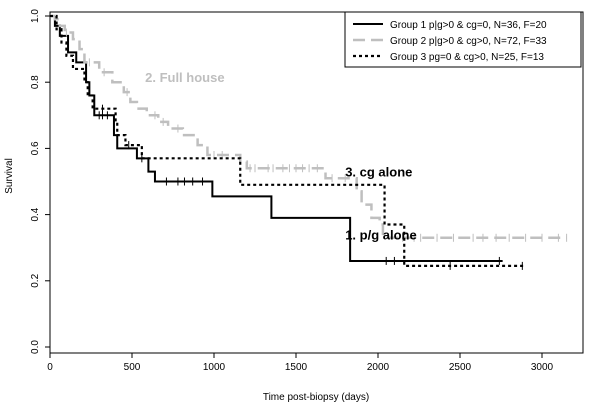  What do you see at coordinates (460, 367) in the screenshot?
I see `x-tick-label: 2500` at bounding box center [460, 367].